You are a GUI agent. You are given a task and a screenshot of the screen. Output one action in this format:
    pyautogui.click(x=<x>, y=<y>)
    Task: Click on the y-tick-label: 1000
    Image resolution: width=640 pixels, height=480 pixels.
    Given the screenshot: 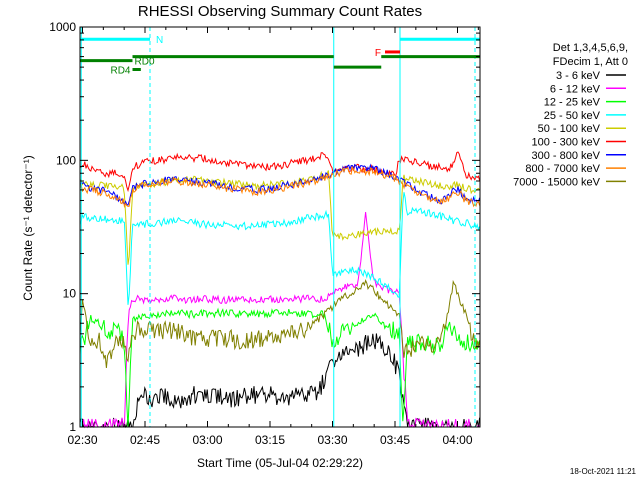 What is the action you would take?
    pyautogui.click(x=62, y=27)
    